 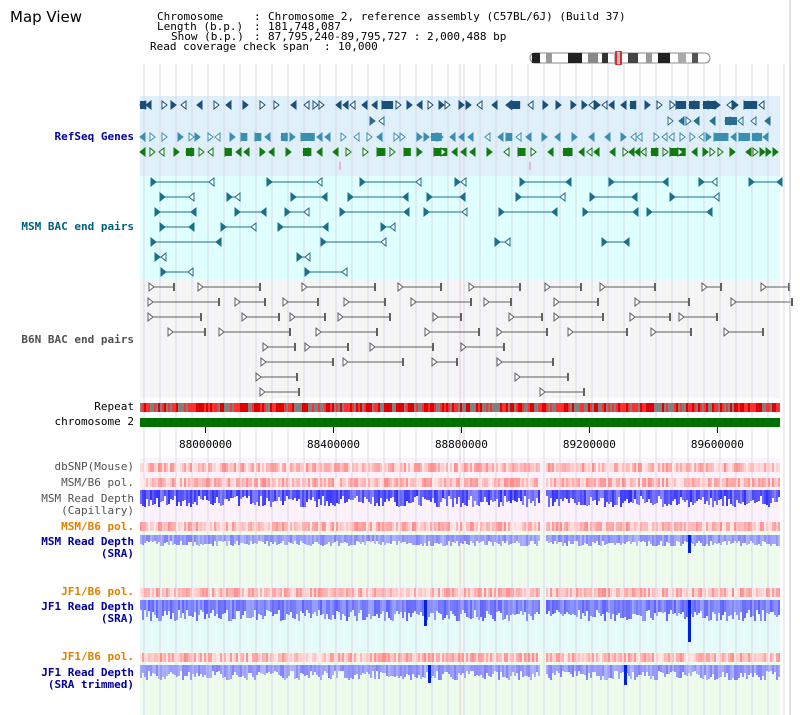 What do you see at coordinates (77, 339) in the screenshot?
I see `track-label-b6n-bac: B6N BAC end pairs` at bounding box center [77, 339].